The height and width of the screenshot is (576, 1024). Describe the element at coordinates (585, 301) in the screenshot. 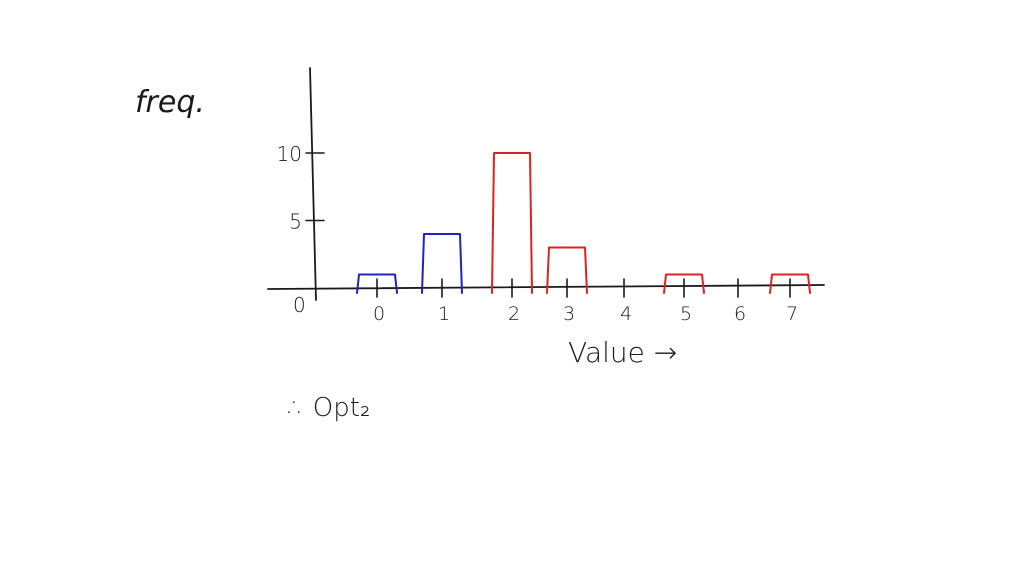

I see `x-ticks: 0 1 2 3 4 5 6 7` at that location.